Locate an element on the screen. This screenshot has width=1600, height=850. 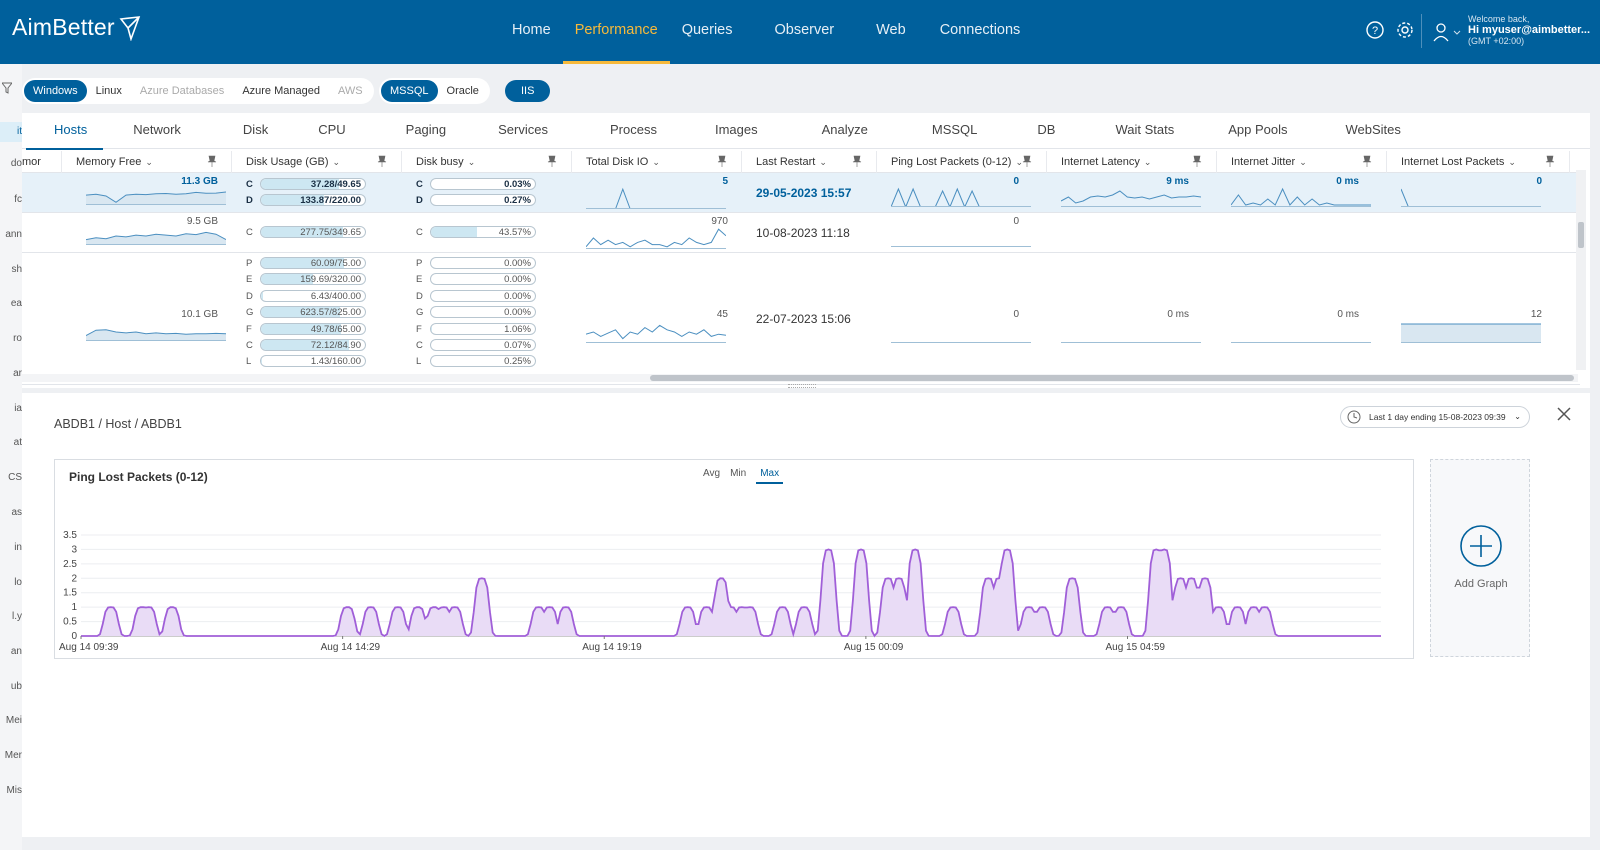
tab-network: Network is located at coordinates (157, 129).